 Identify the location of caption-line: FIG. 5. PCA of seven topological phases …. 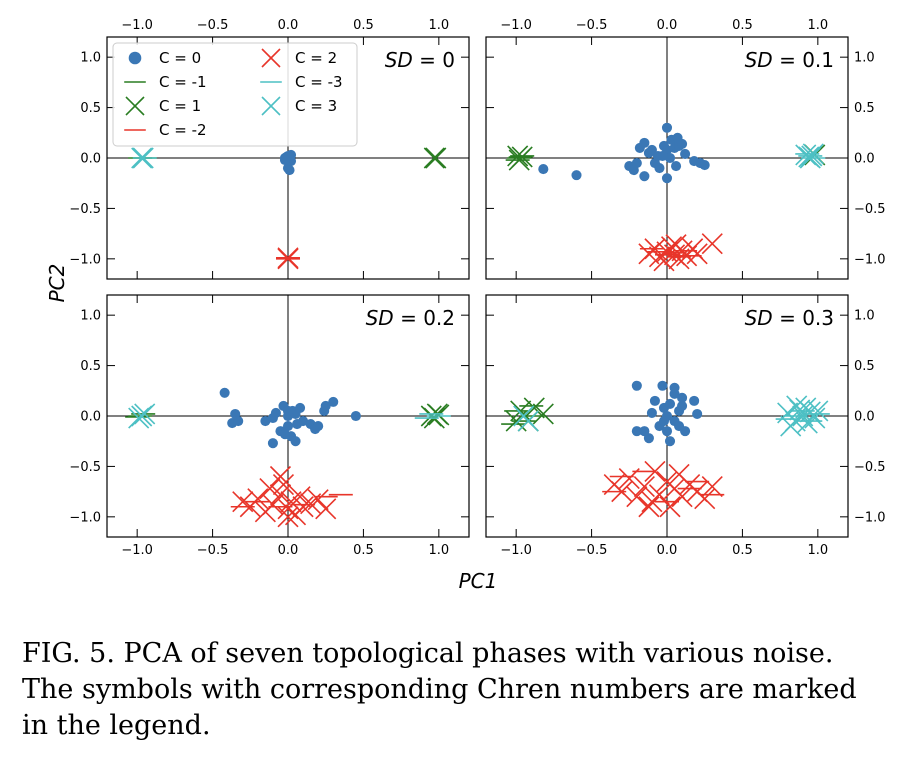
(428, 653).